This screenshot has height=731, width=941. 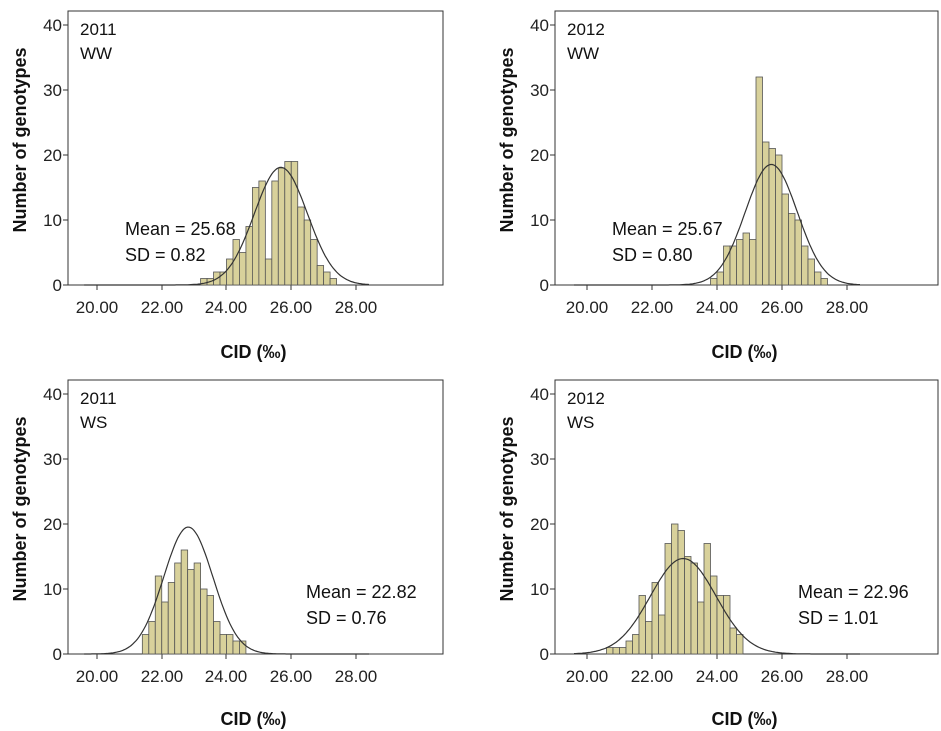 I want to click on mean-label: Mean = 22.82, so click(x=361, y=592).